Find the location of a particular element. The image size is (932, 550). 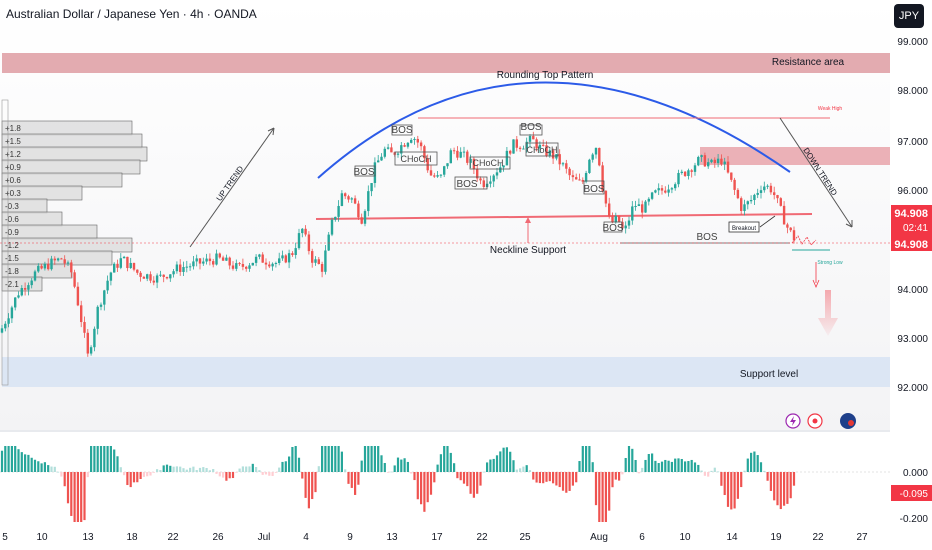

record-dot is located at coordinates (815, 421).